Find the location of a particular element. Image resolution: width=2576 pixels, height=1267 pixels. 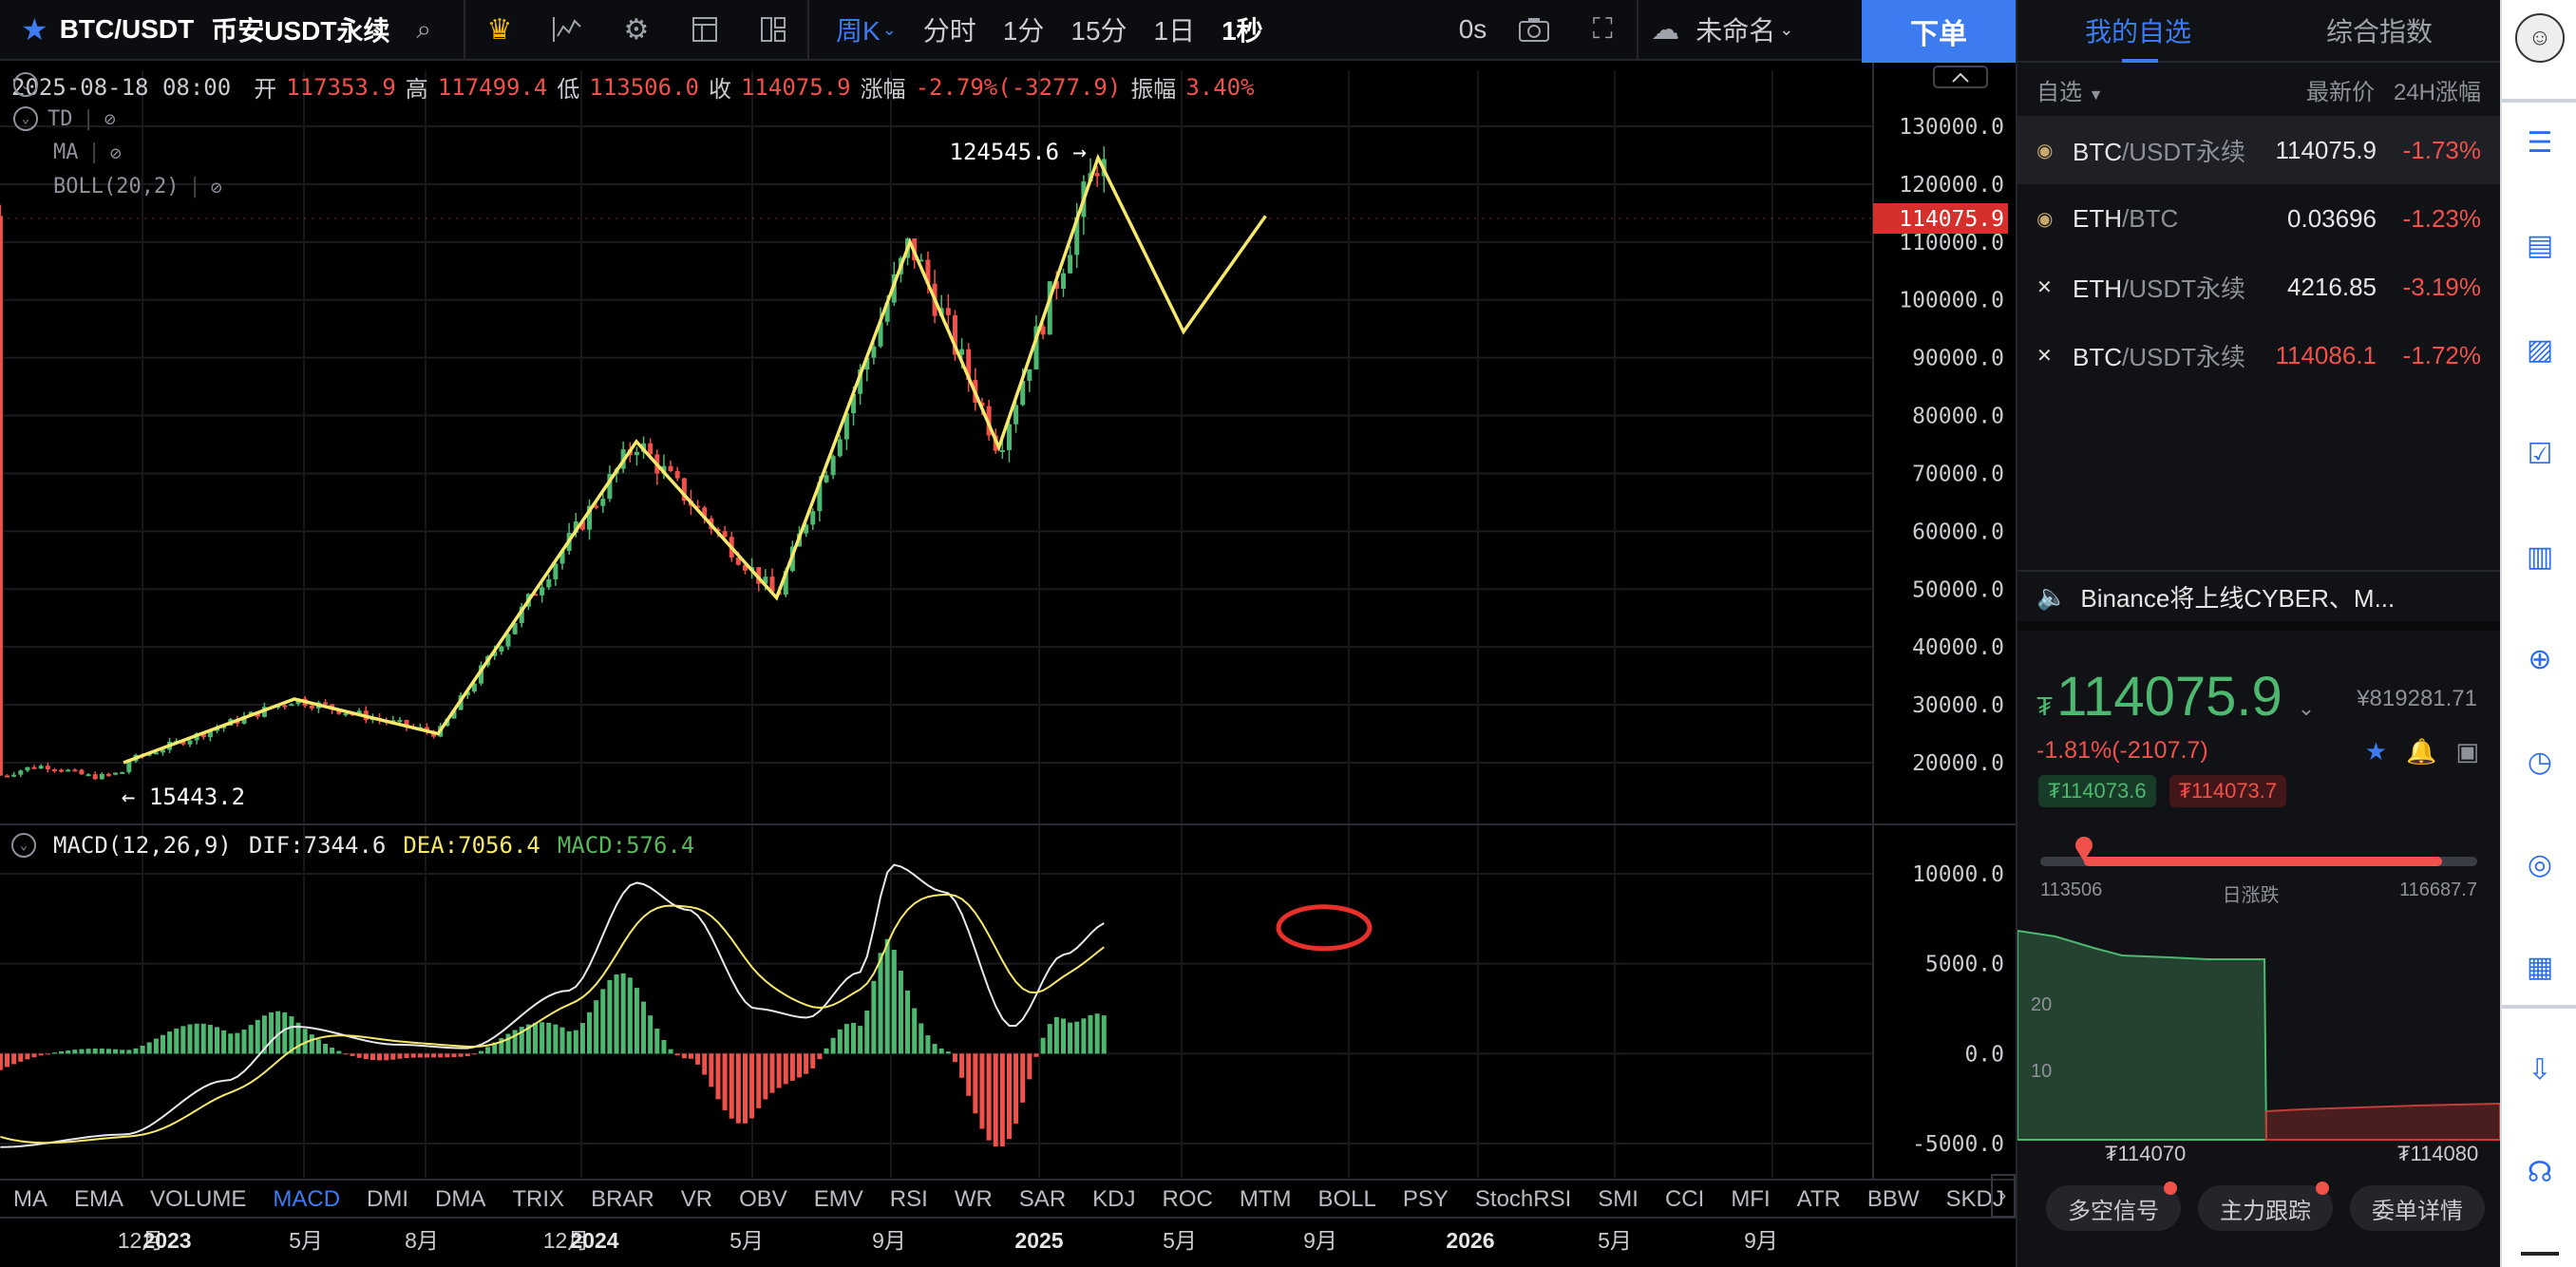

bar-chart-icon: ▥ is located at coordinates (2540, 556).